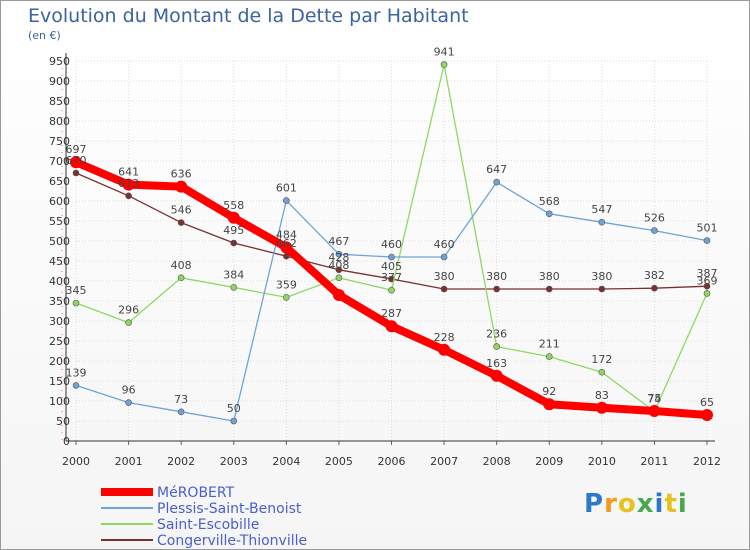 This screenshot has height=550, width=750. I want to click on y-tick-label: 700, so click(59, 161).